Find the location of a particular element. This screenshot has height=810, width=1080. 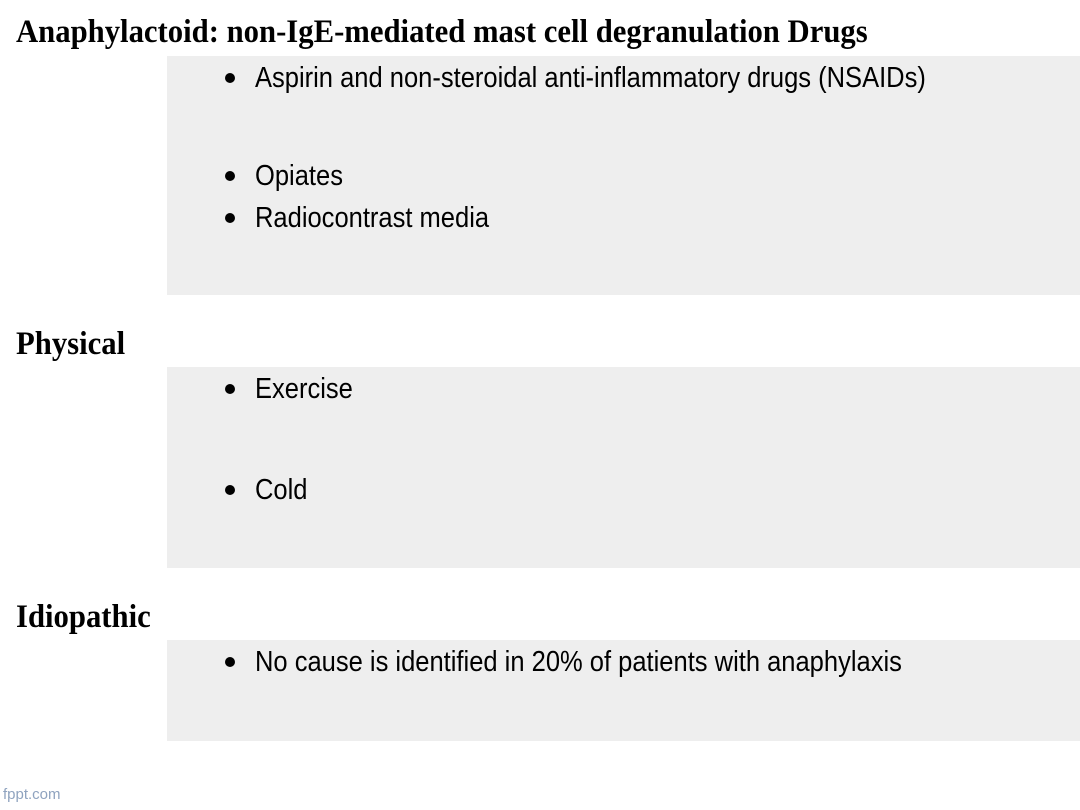

list-item: Radiocontrast media is located at coordinates (373, 218).